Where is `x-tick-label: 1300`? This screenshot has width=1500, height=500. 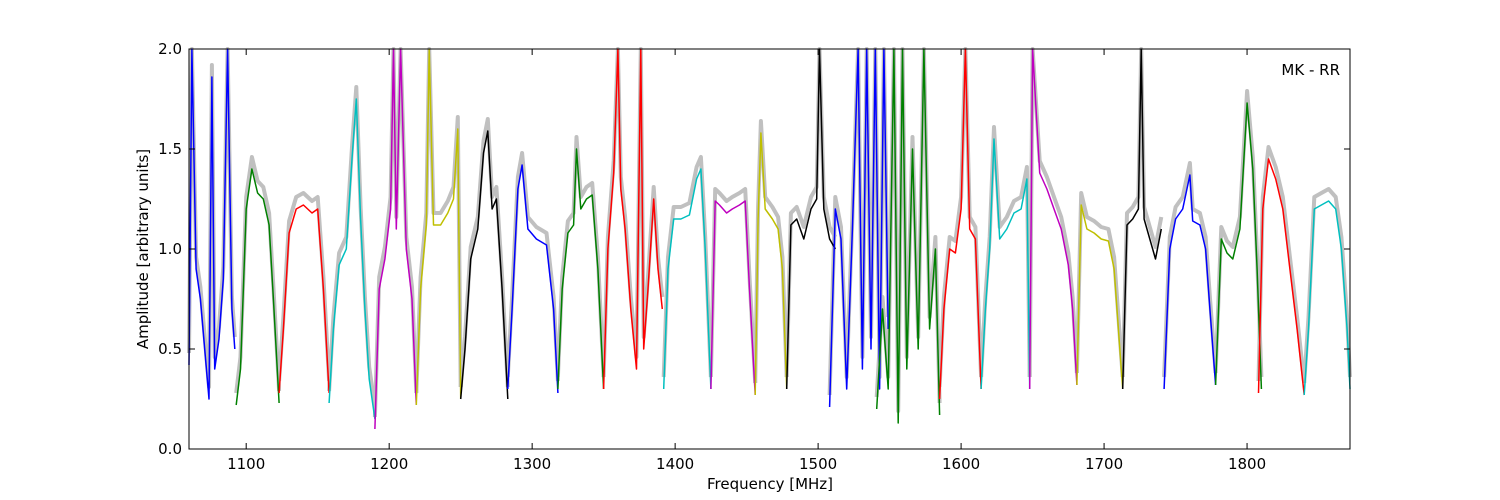
x-tick-label: 1300 is located at coordinates (532, 464).